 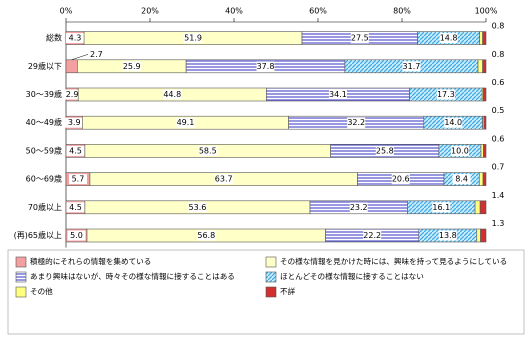 I want to click on data-label: 3.9, so click(x=74, y=122).